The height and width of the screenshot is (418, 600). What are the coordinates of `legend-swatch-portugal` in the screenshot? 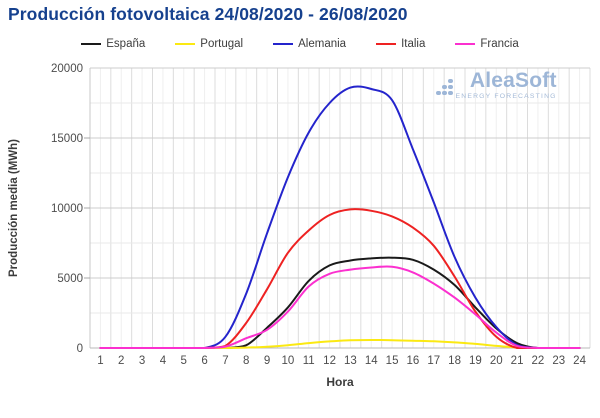 It's located at (185, 44).